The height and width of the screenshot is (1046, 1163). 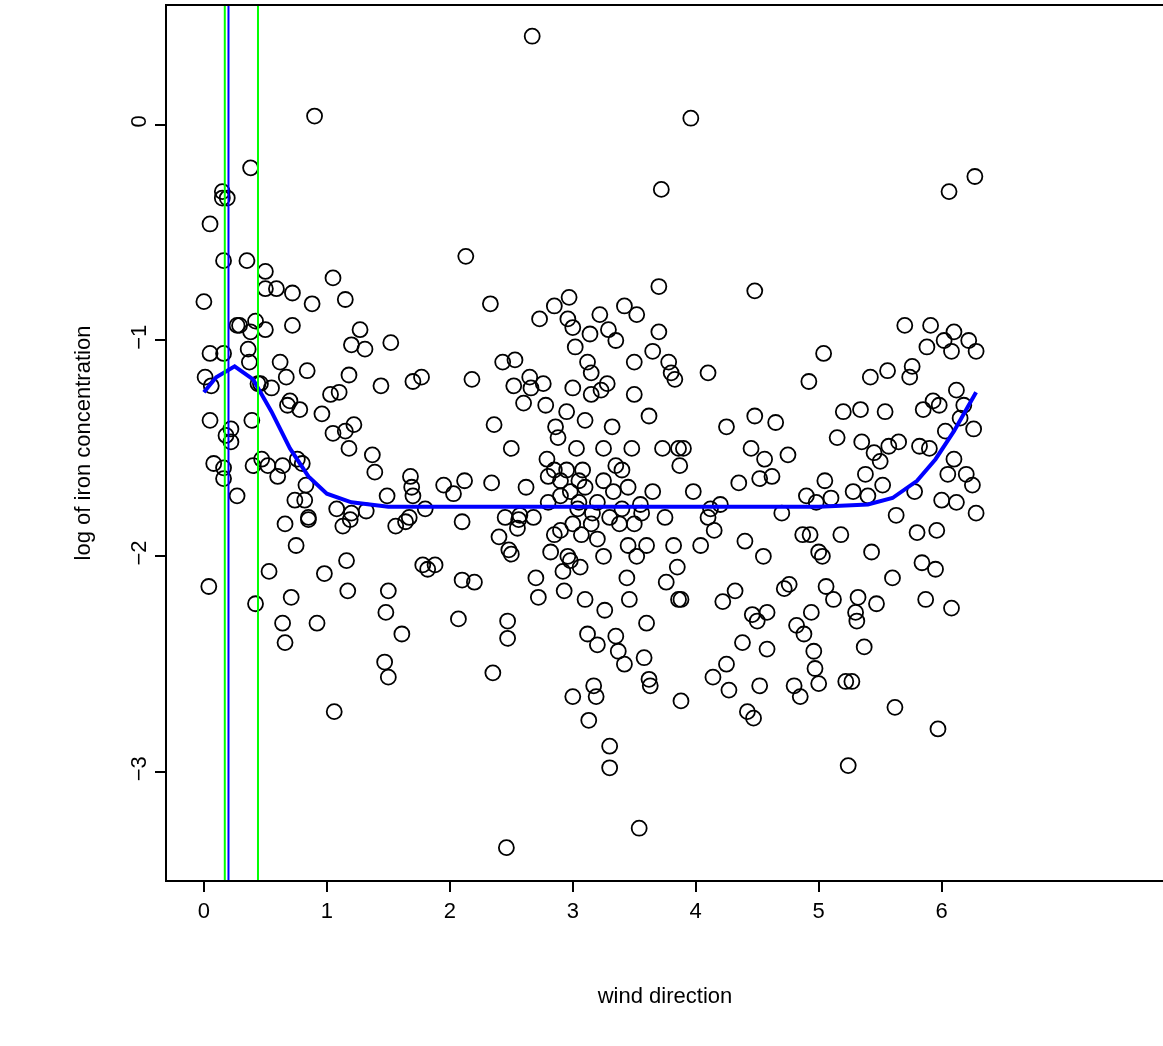 What do you see at coordinates (139, 121) in the screenshot?
I see `y-tick-label: 0` at bounding box center [139, 121].